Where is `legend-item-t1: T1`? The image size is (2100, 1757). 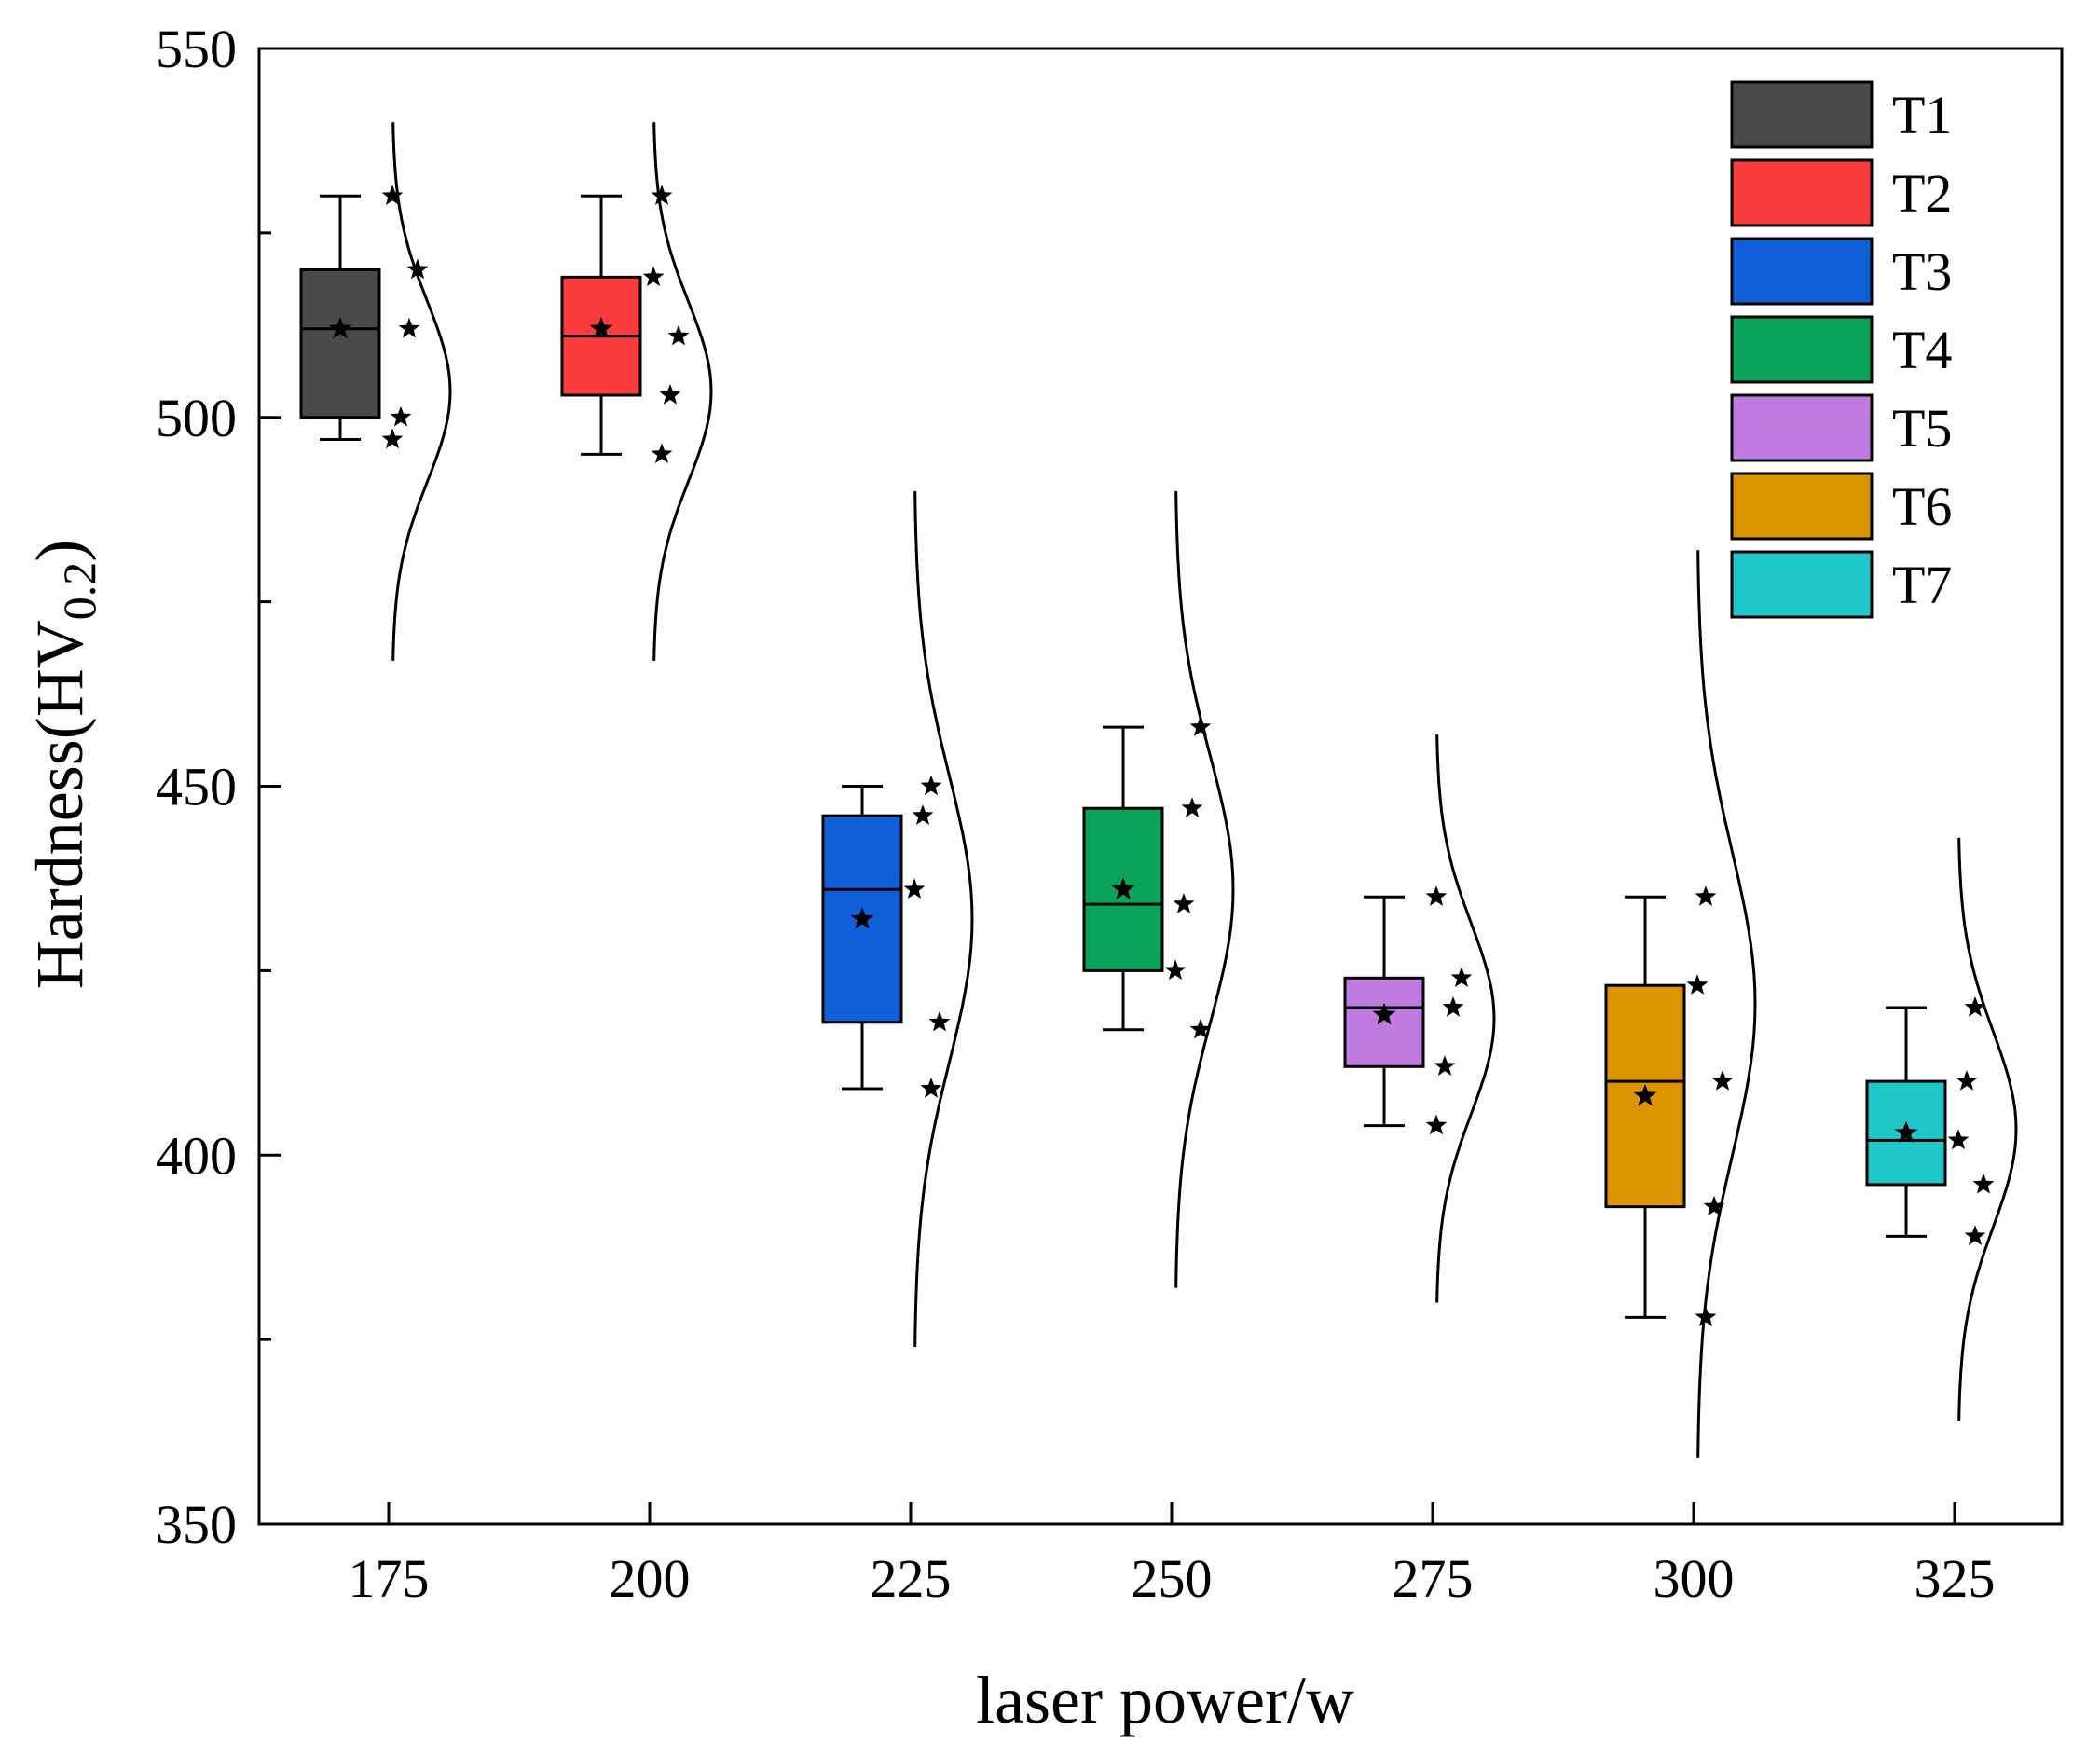
legend-item-t1: T1 is located at coordinates (1841, 114).